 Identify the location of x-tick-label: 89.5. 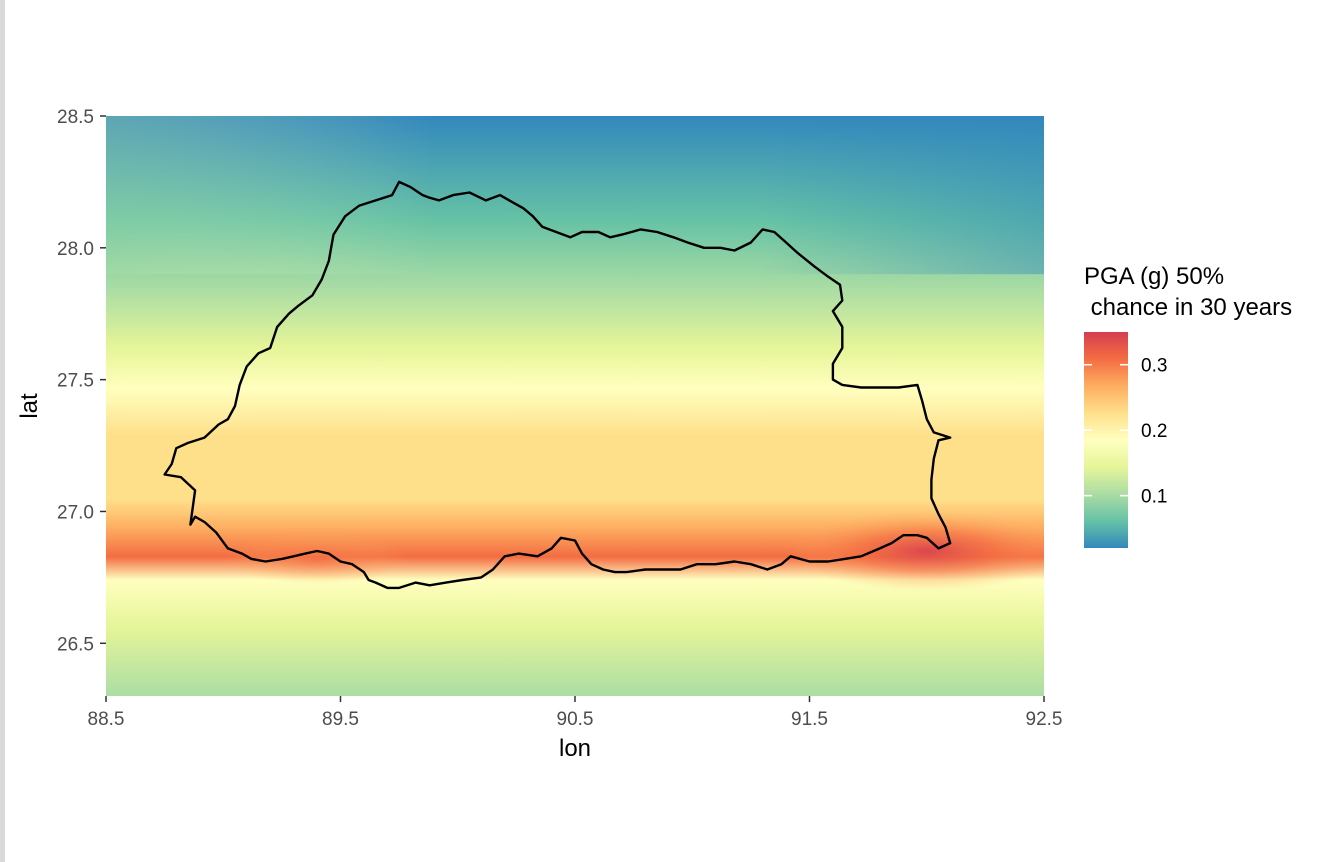
(340, 719).